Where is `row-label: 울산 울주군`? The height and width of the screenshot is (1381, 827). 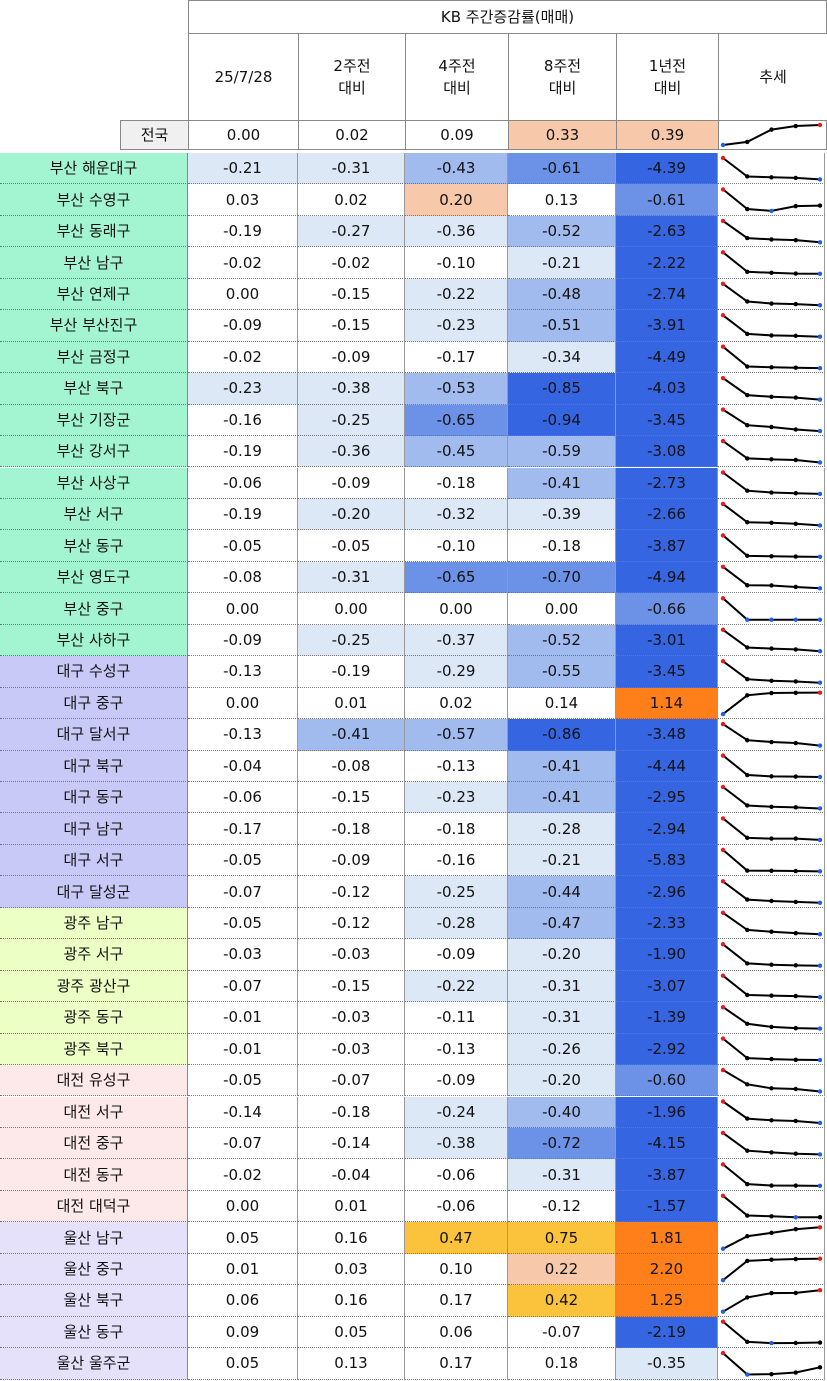 row-label: 울산 울주군 is located at coordinates (94, 1364).